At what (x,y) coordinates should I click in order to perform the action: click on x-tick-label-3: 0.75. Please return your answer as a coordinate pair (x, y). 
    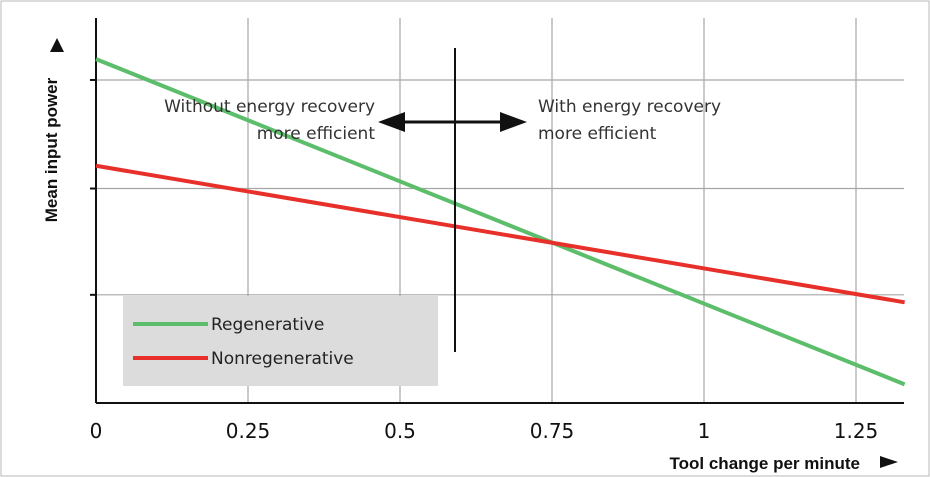
    Looking at the image, I should click on (552, 431).